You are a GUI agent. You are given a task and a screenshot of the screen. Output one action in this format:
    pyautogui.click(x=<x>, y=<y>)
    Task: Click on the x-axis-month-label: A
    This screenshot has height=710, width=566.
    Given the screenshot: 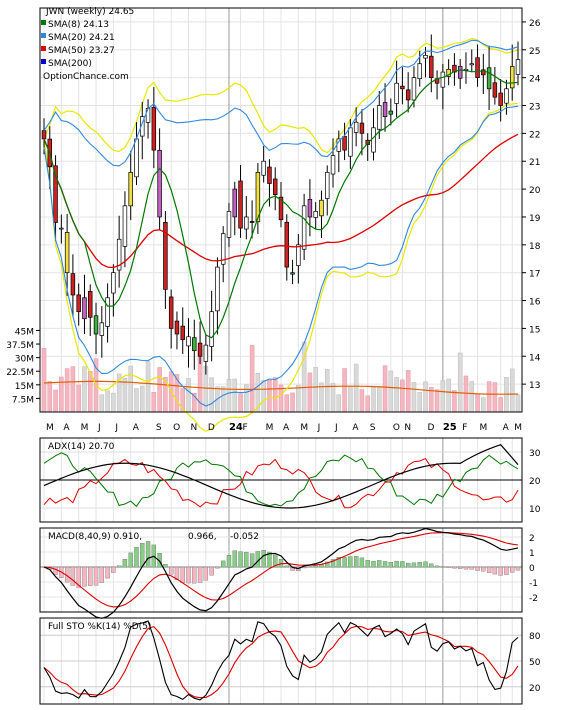 What is the action you would take?
    pyautogui.click(x=136, y=428)
    